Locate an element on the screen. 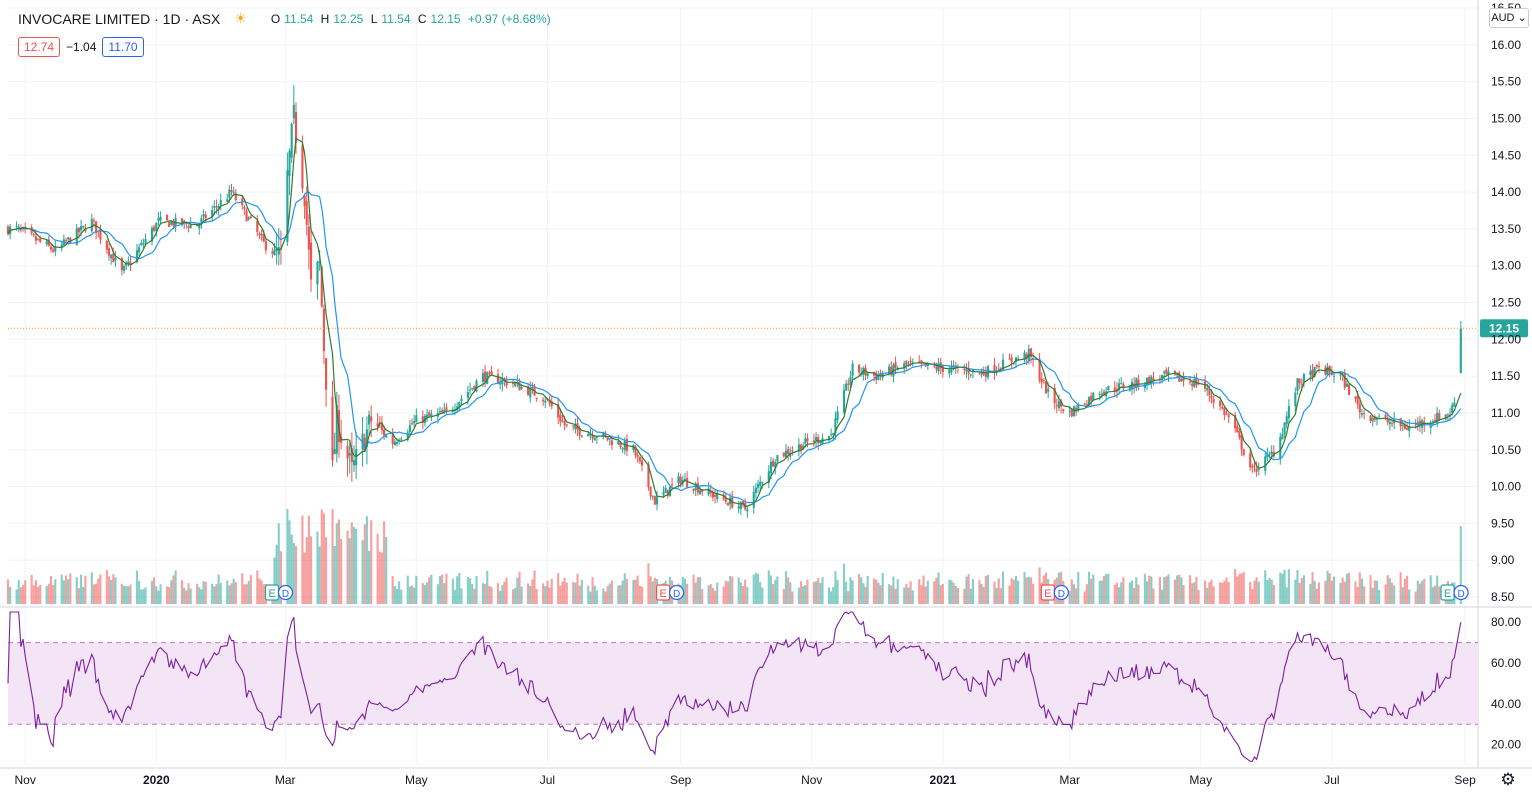 This screenshot has width=1532, height=801. symbol-title: INVOCARE LIMITED · 1D · ASX is located at coordinates (119, 18).